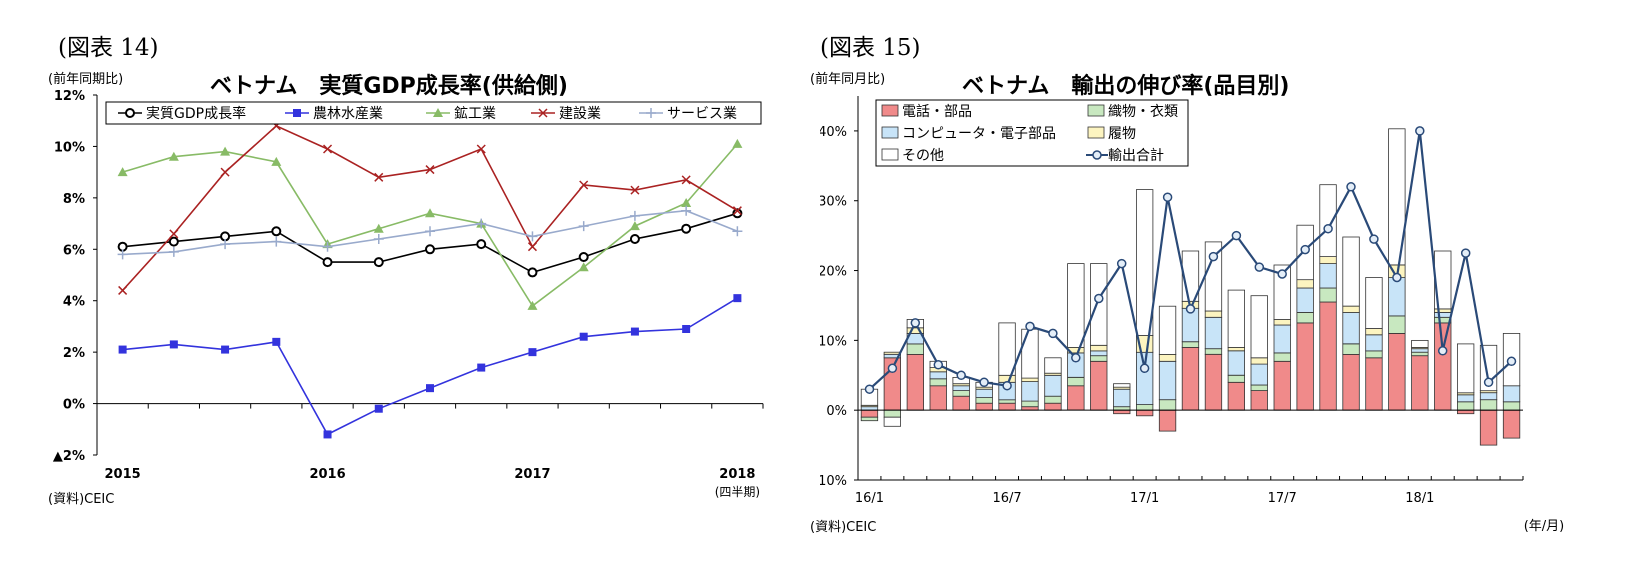 Image resolution: width=1643 pixels, height=581 pixels. I want to click on y-tick-label: 30%, so click(833, 202).